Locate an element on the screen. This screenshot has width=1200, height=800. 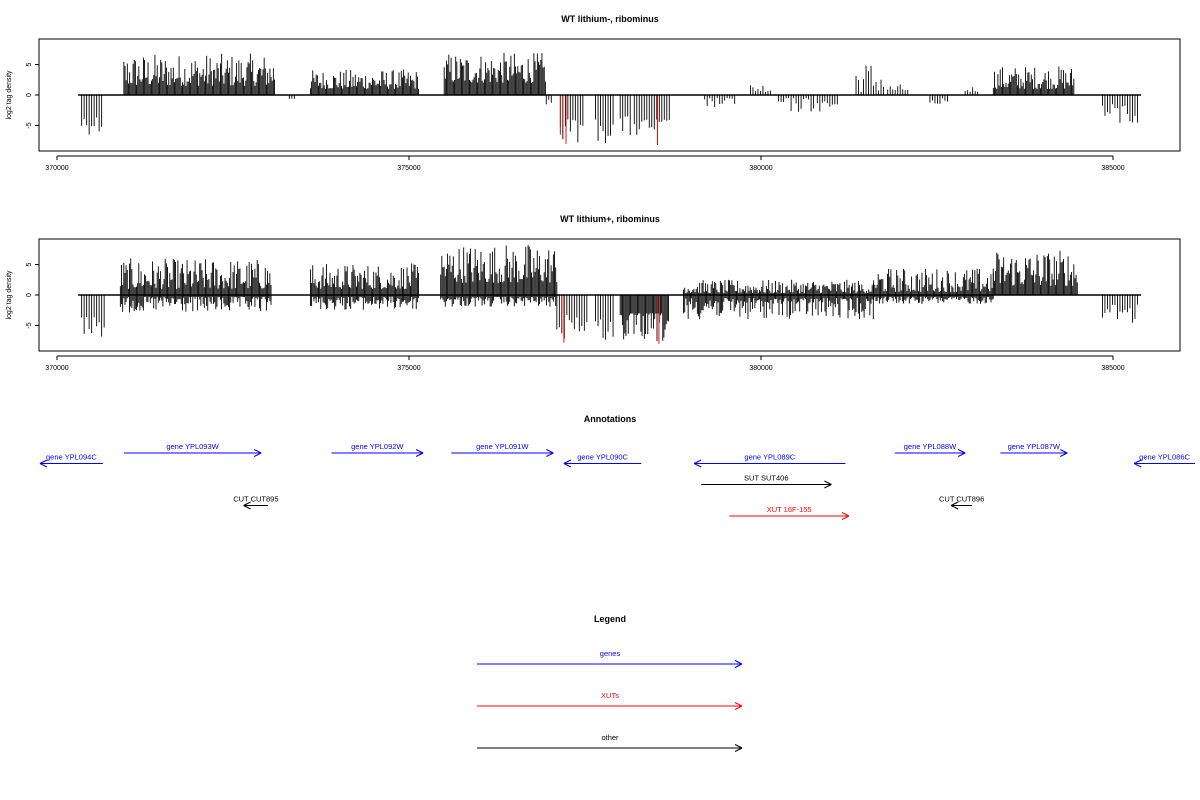
annotation-label: XUT 16F-155 is located at coordinates (789, 509).